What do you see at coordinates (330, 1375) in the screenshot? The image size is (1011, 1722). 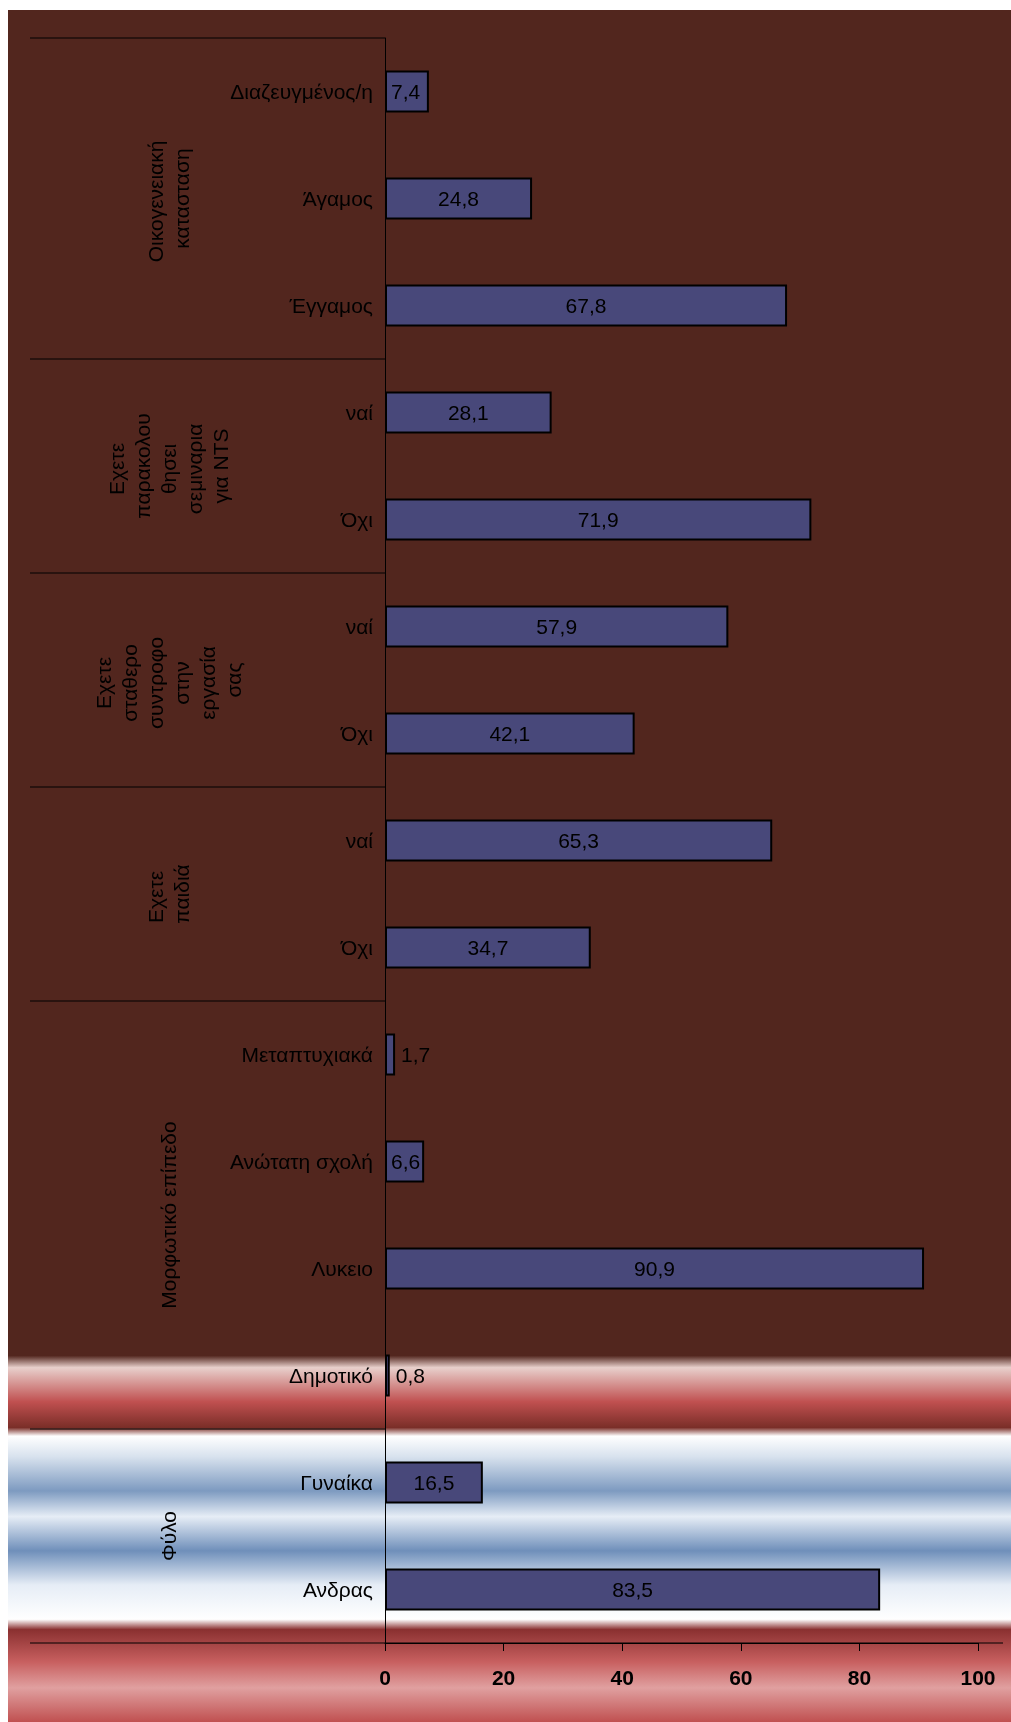 I see `y-tick-label: Δημοτικό` at bounding box center [330, 1375].